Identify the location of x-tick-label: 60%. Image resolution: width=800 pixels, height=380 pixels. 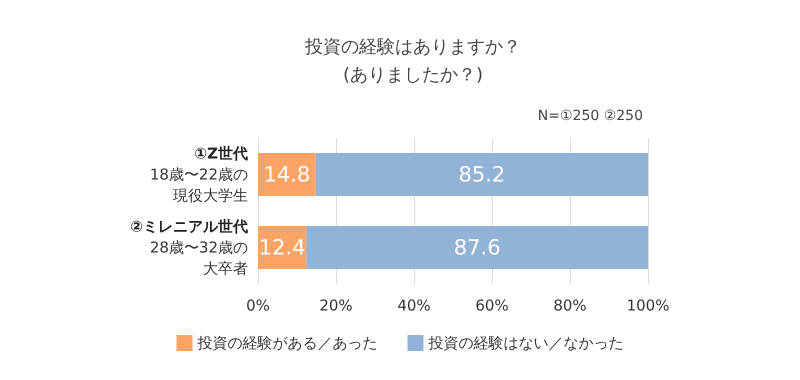
(492, 305).